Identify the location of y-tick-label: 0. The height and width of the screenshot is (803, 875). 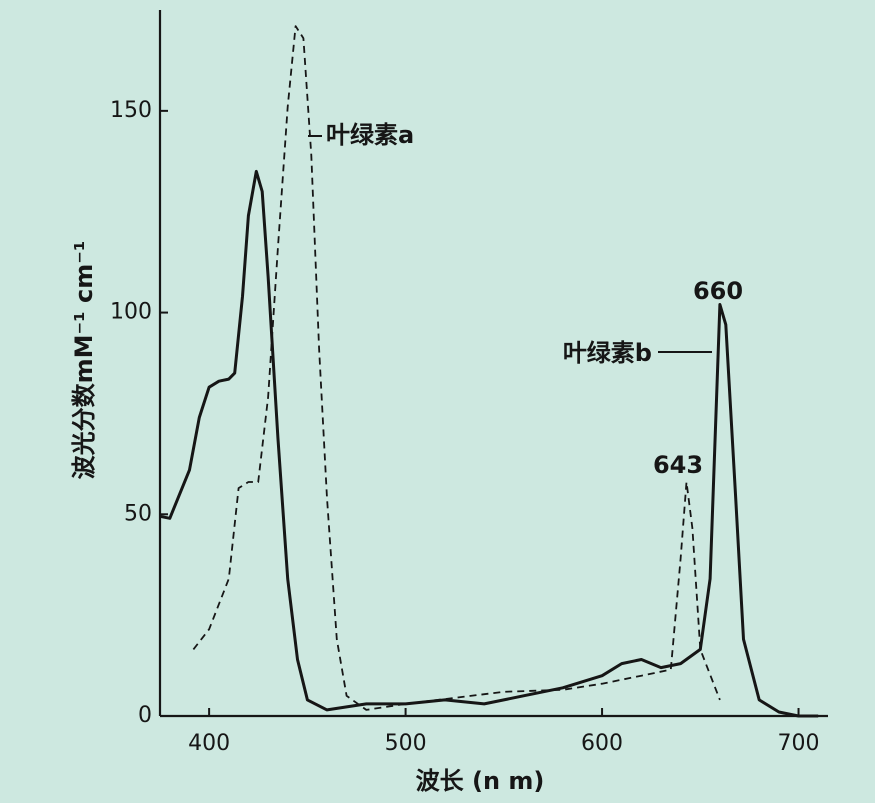
(145, 715).